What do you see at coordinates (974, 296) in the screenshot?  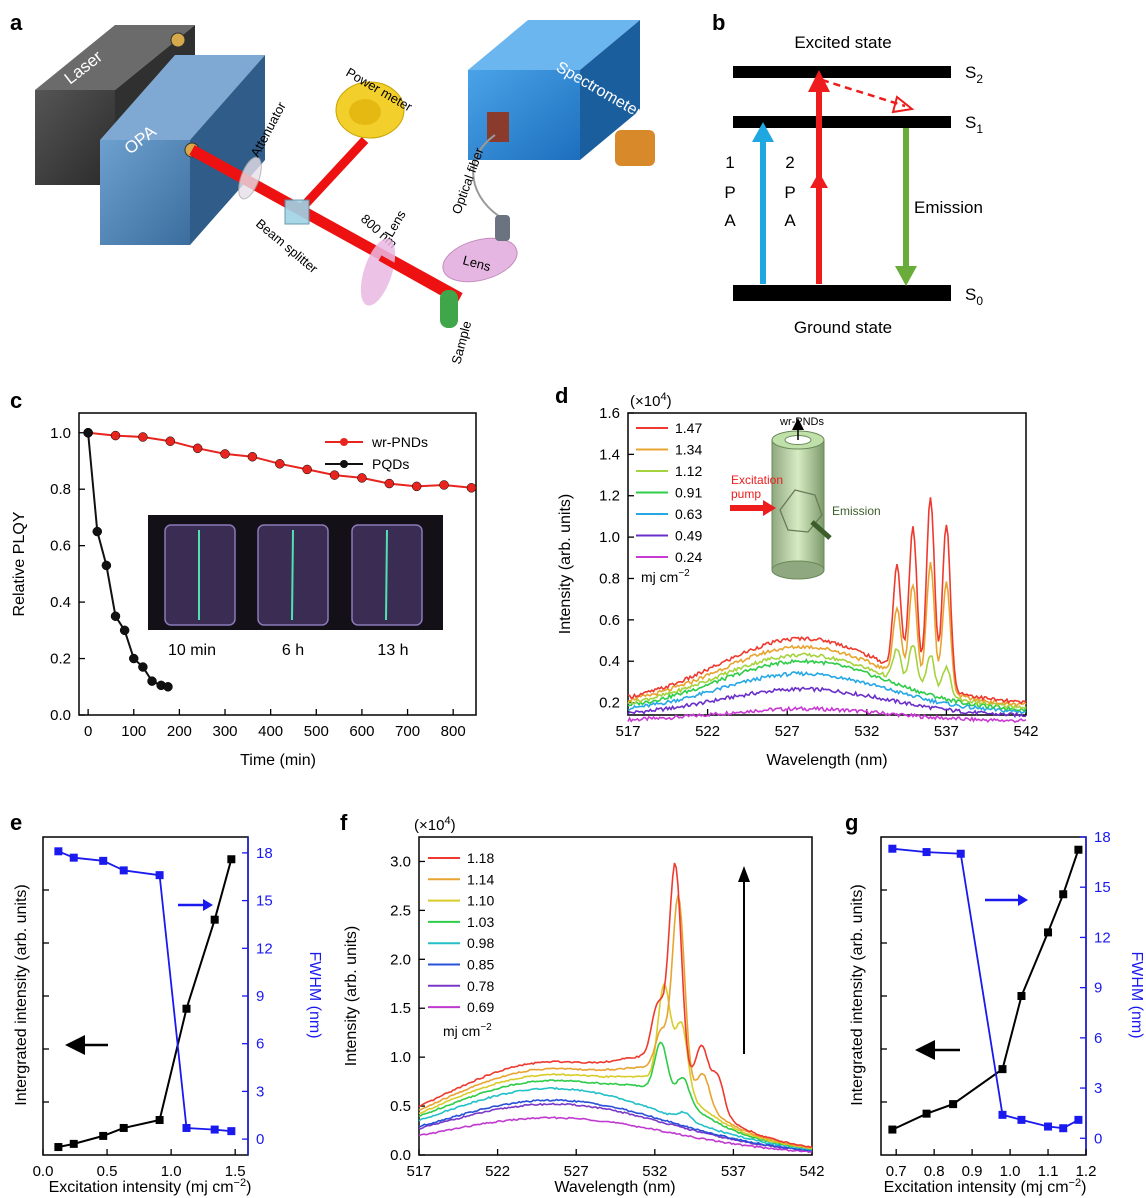 I see `s0-label: S0` at bounding box center [974, 296].